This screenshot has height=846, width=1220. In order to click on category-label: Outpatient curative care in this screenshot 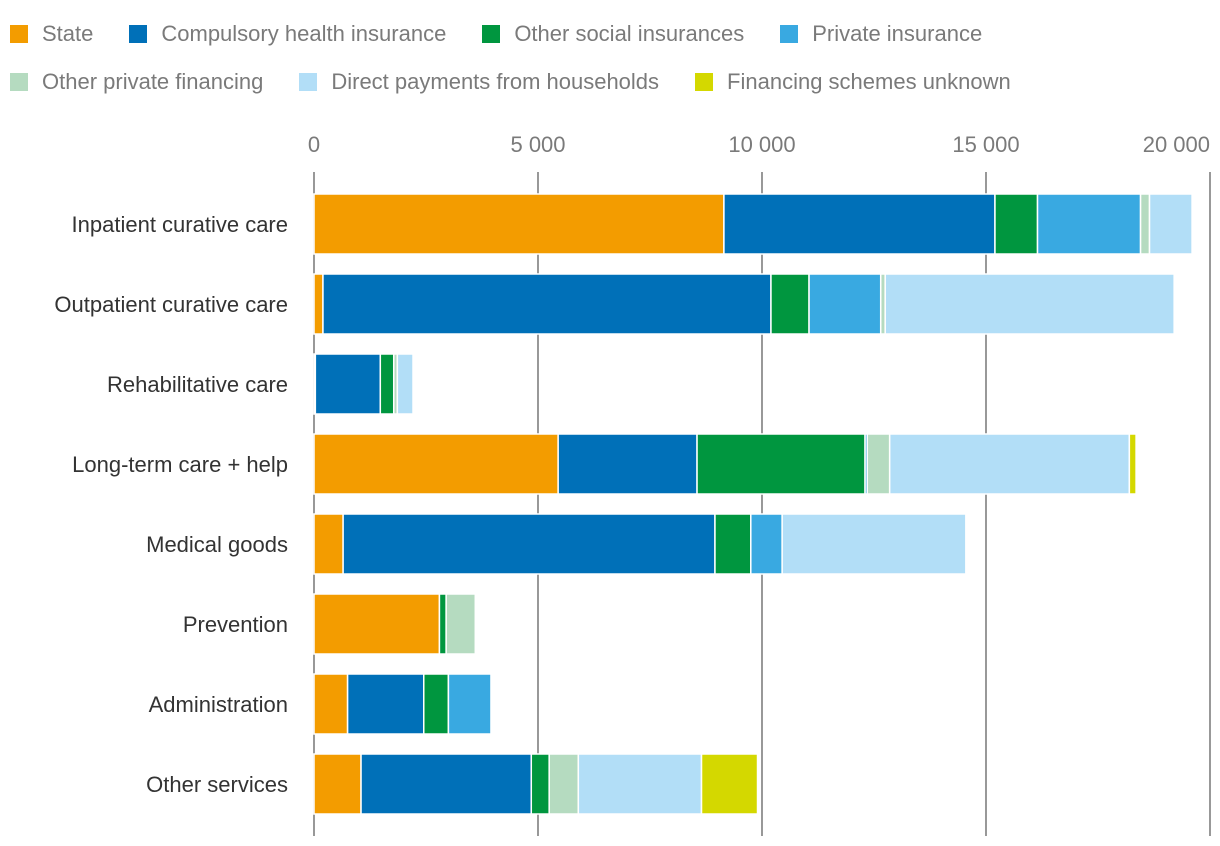, I will do `click(171, 304)`.